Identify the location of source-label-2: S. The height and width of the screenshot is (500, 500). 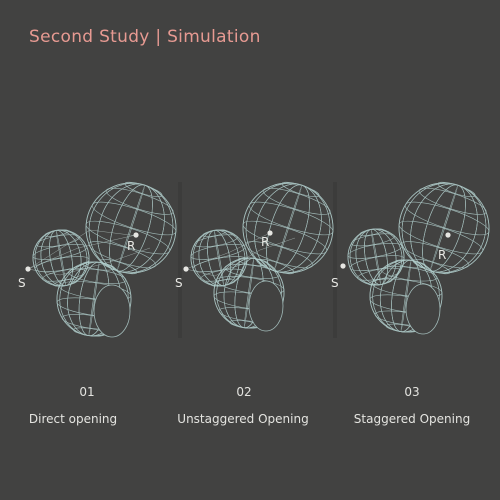
(179, 283).